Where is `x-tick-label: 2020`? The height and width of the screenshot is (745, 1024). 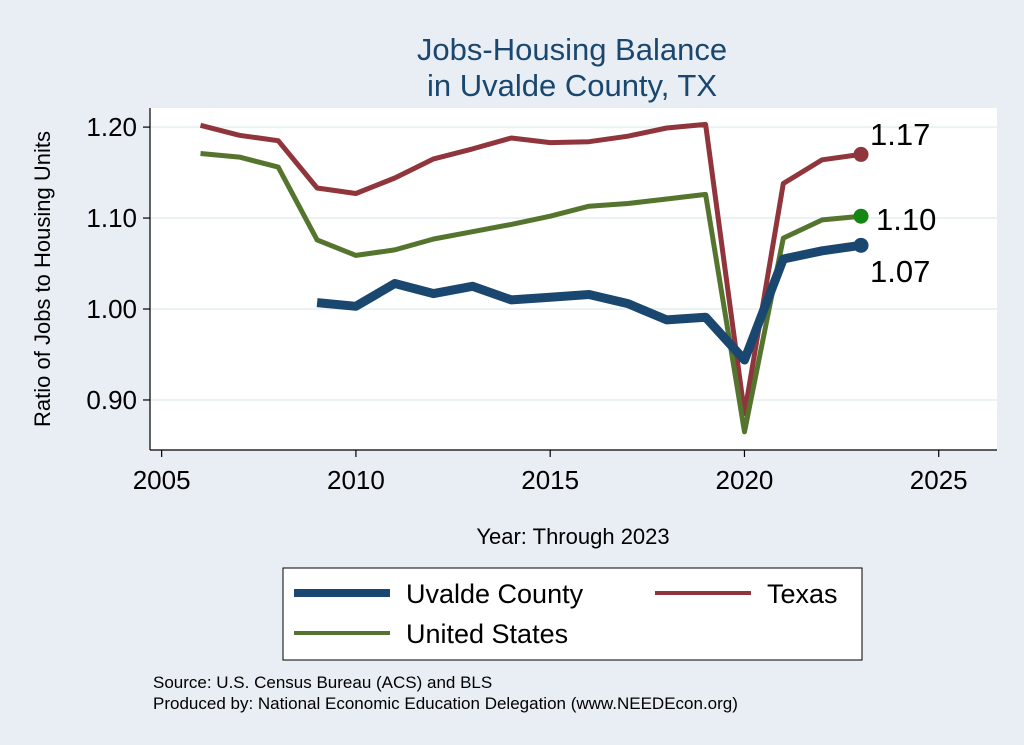
x-tick-label: 2020 is located at coordinates (745, 480).